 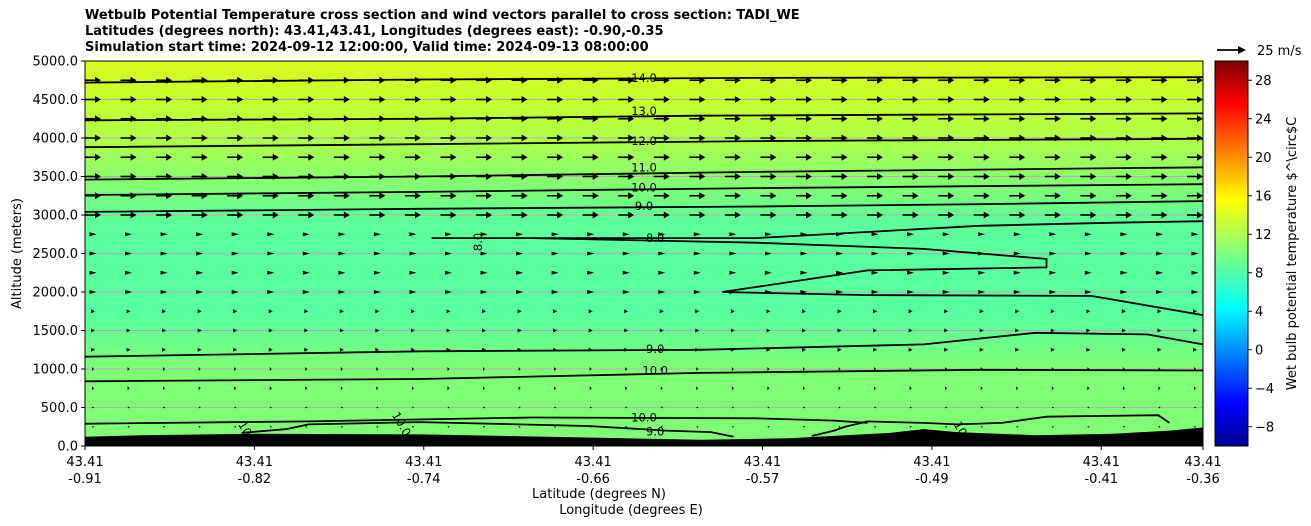 What do you see at coordinates (56, 331) in the screenshot?
I see `y-tick-label: 1500.0` at bounding box center [56, 331].